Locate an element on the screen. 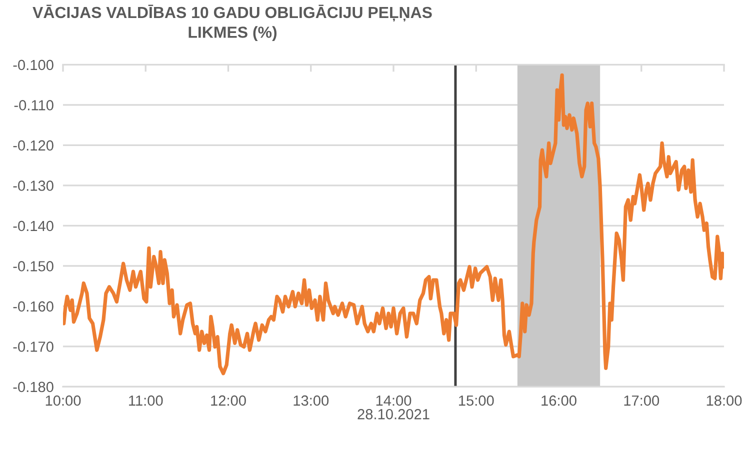  x-tick-label: 11:00 is located at coordinates (146, 400).